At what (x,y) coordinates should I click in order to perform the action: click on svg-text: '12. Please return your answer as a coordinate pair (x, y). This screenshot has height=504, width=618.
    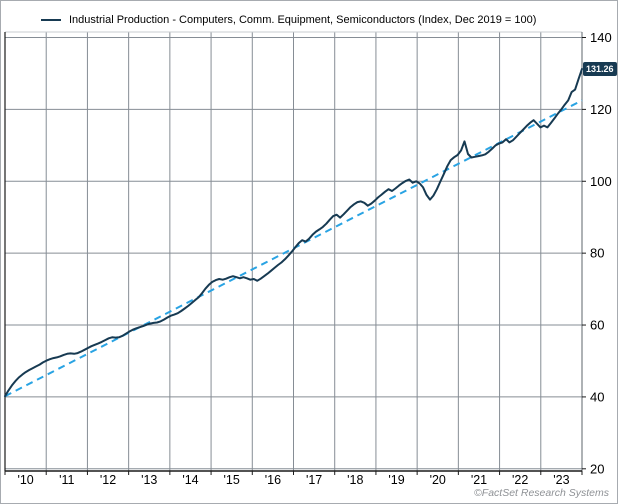
    Looking at the image, I should click on (108, 480).